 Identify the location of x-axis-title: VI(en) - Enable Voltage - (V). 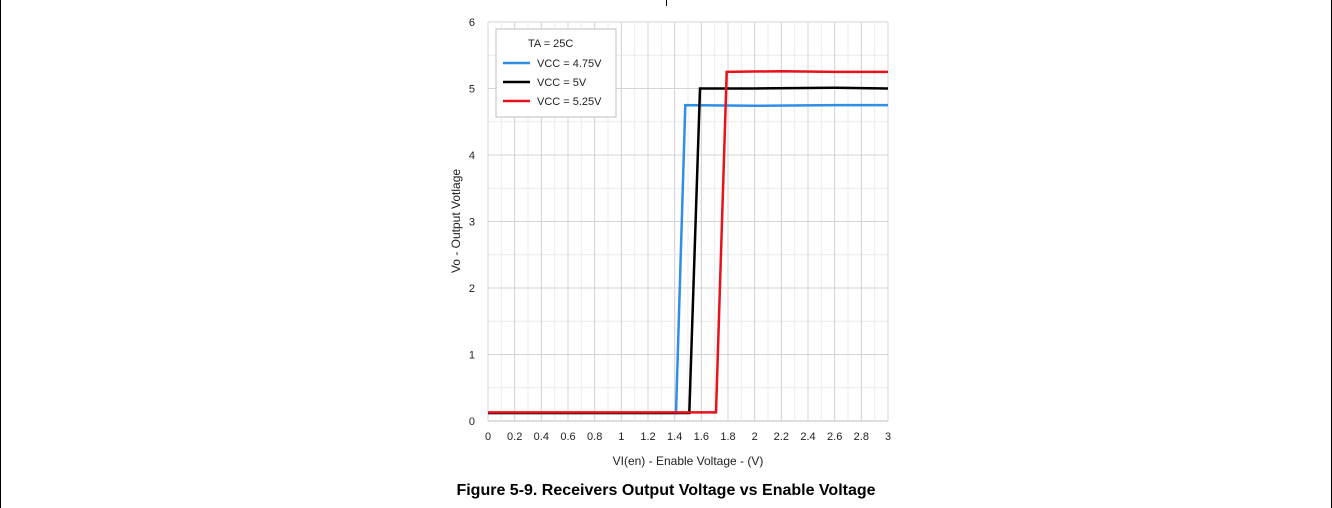
(688, 461).